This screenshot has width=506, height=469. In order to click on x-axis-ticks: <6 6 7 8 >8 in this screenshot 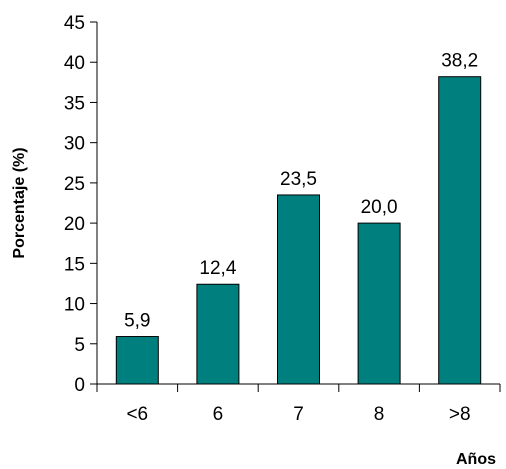, I will do `click(298, 404)`.